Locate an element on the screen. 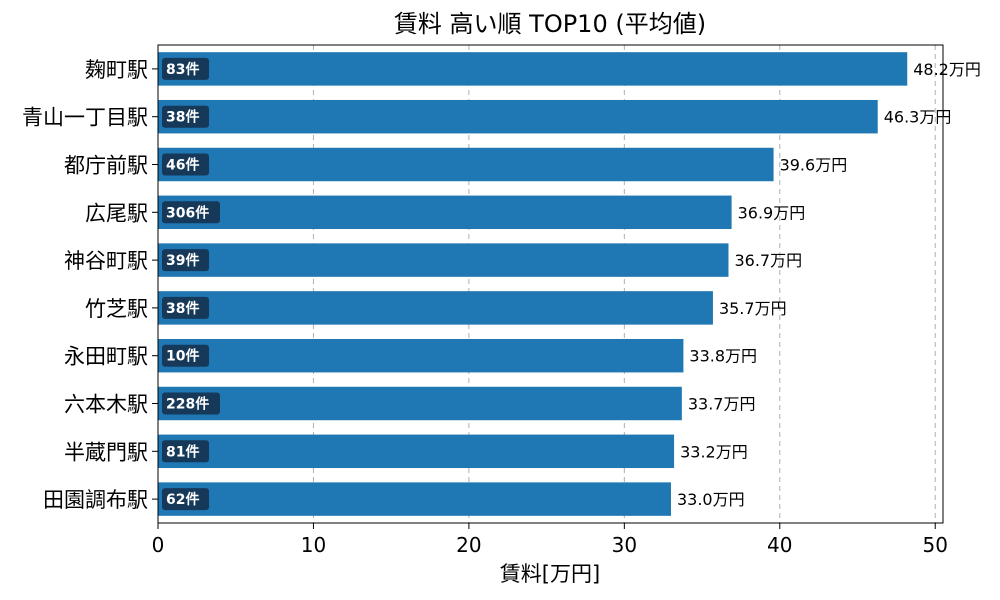 The image size is (1000, 600). value-label: 39.6万円 is located at coordinates (814, 165).